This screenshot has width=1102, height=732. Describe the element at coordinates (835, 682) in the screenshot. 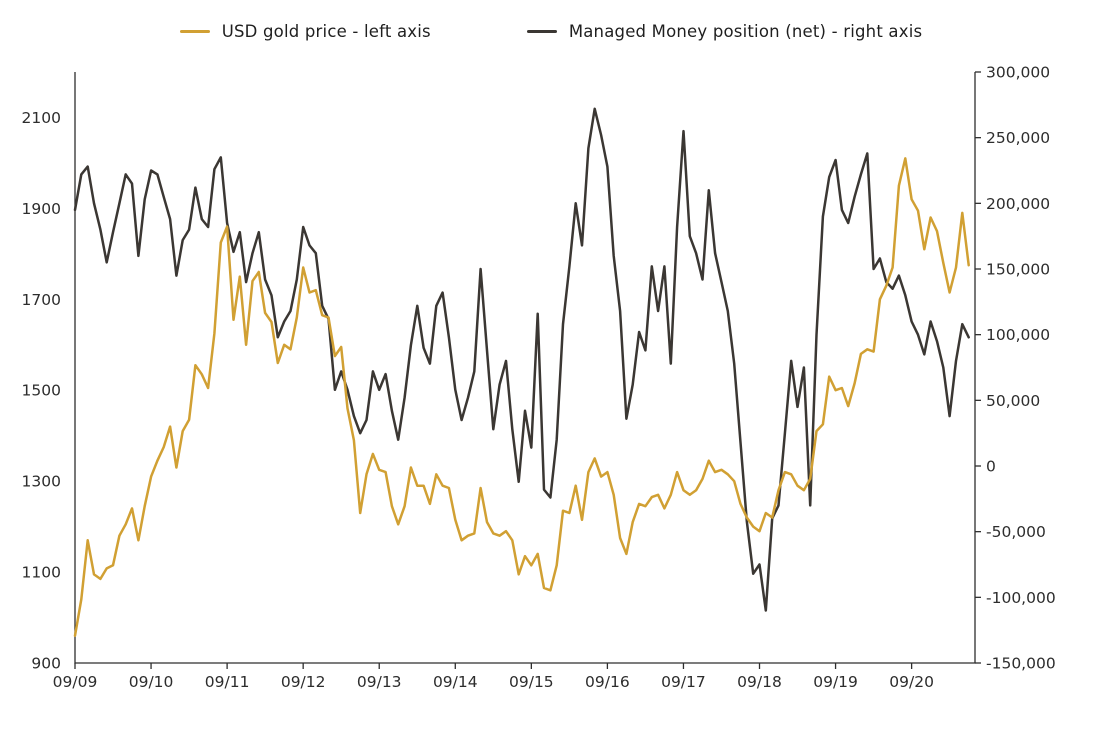

I see `x-axis-tick-label: 09/19` at that location.